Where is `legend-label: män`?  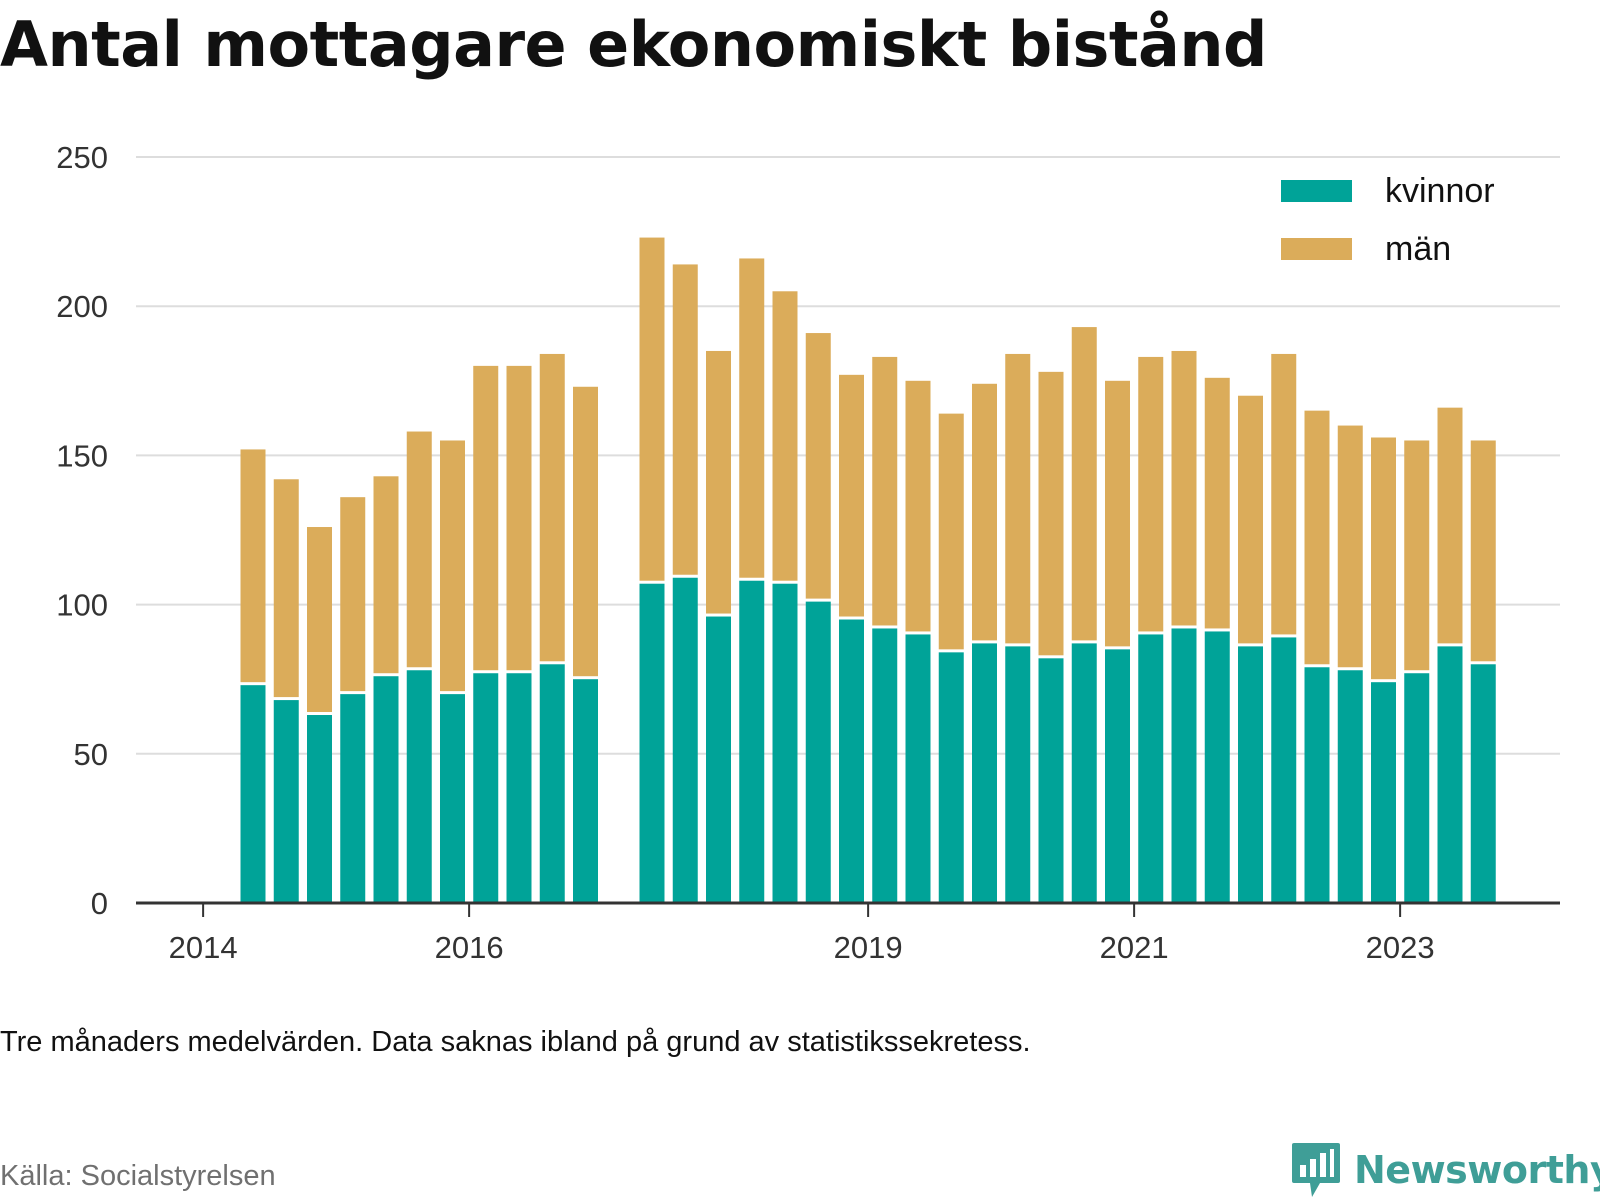 legend-label: män is located at coordinates (1418, 249).